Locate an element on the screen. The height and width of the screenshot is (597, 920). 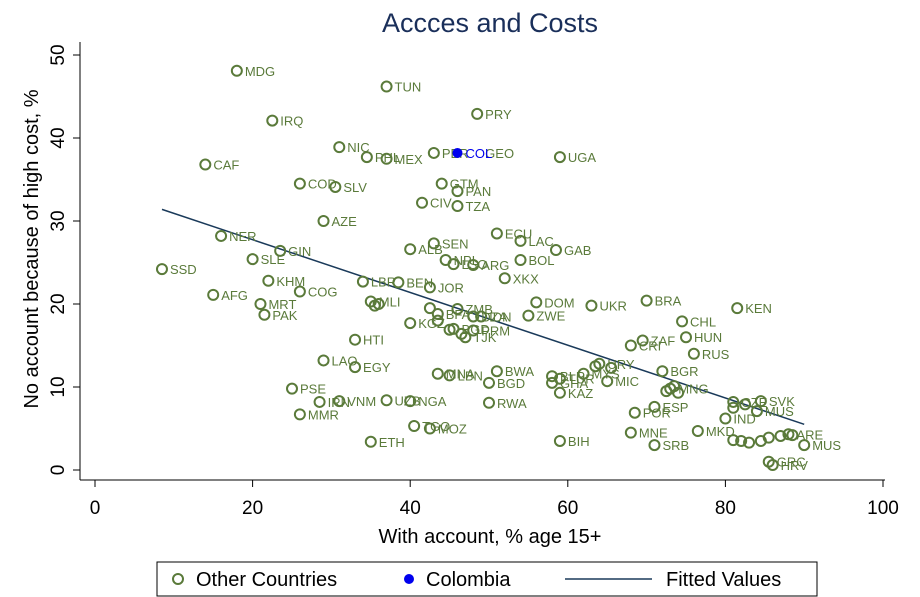
data-point-label: COD is located at coordinates (322, 184).